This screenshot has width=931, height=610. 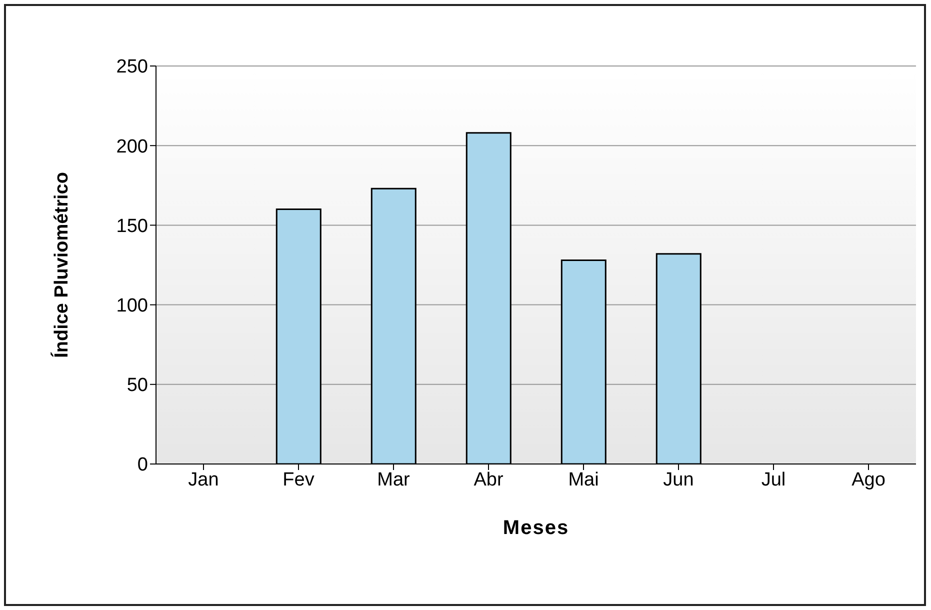 What do you see at coordinates (132, 226) in the screenshot?
I see `y-tick-label: 150` at bounding box center [132, 226].